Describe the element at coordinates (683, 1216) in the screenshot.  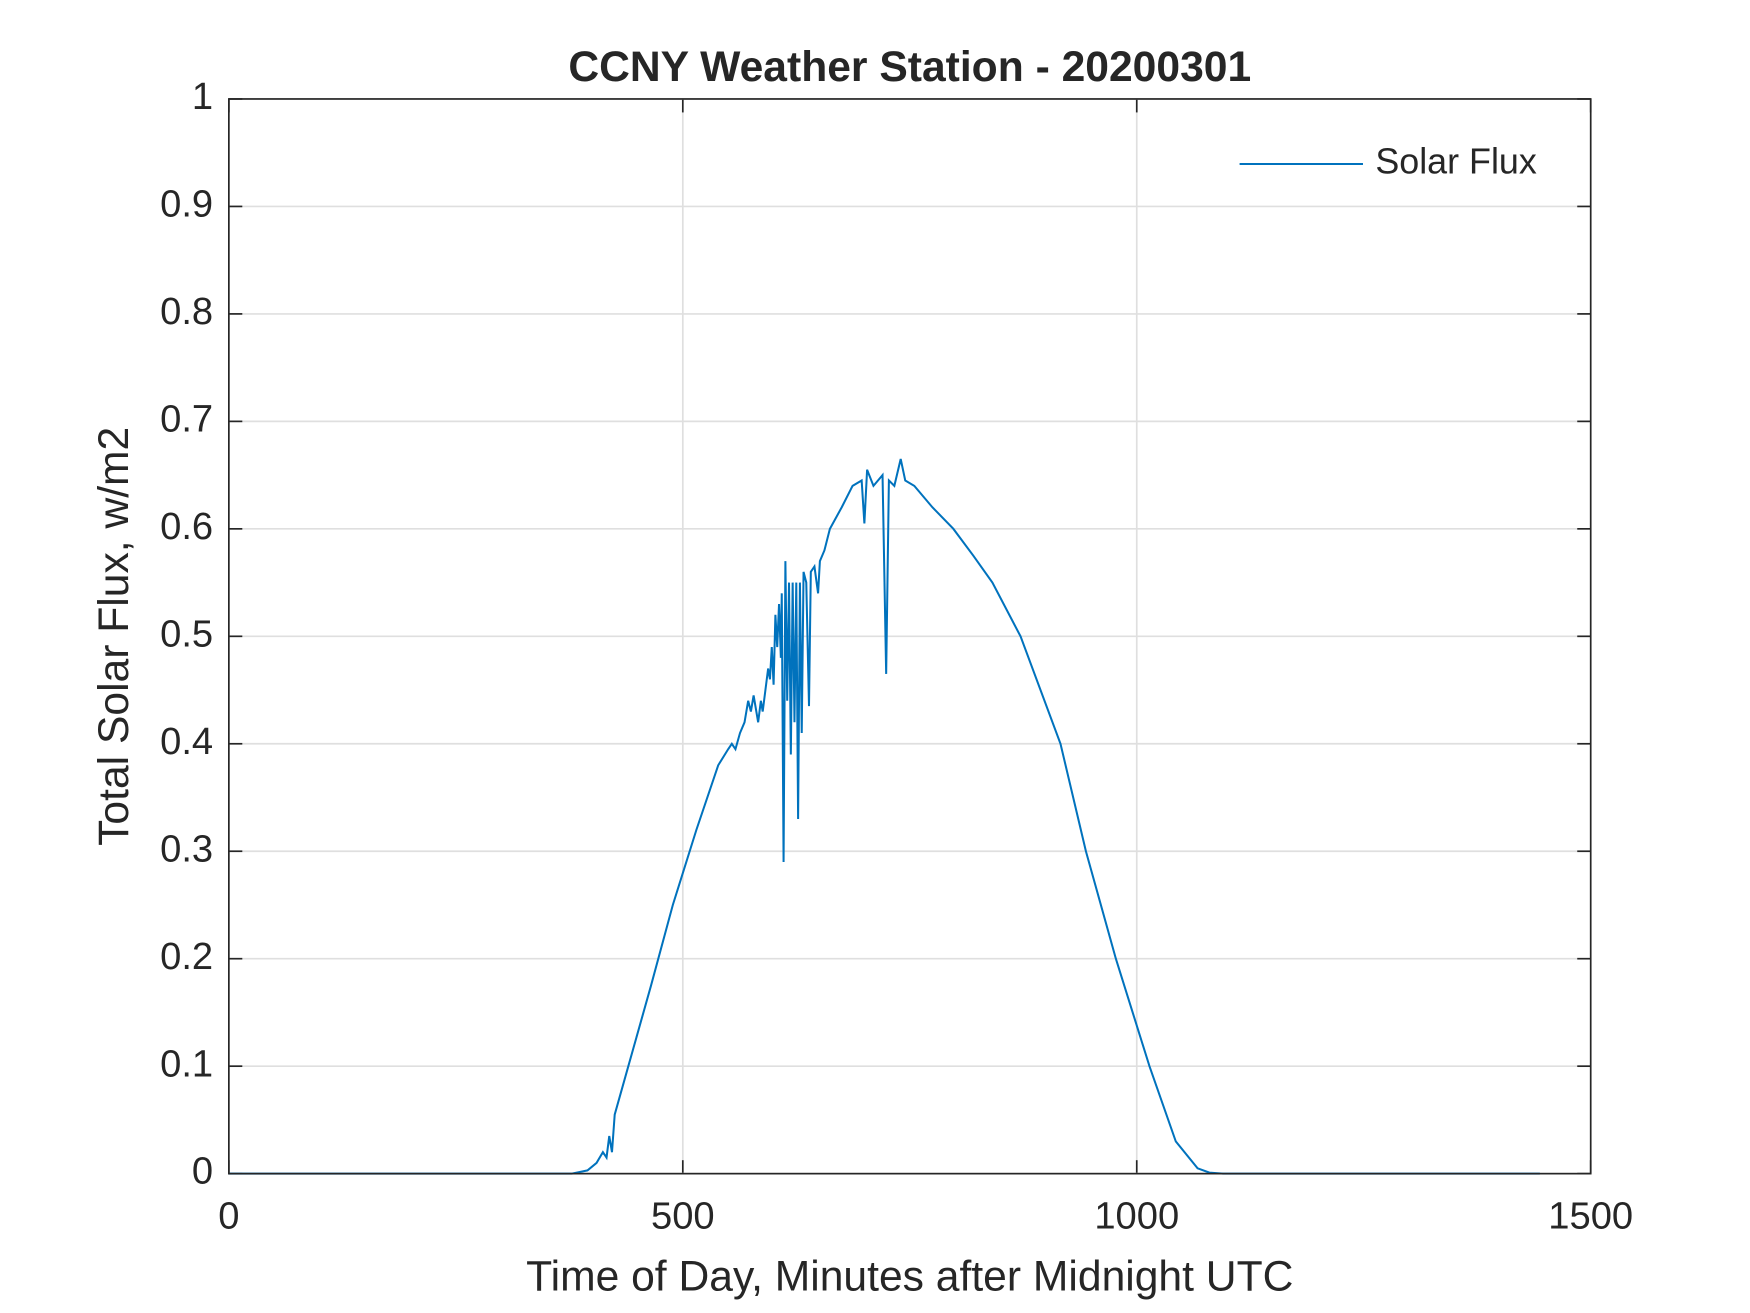
I see `x-tick-label: 500` at that location.